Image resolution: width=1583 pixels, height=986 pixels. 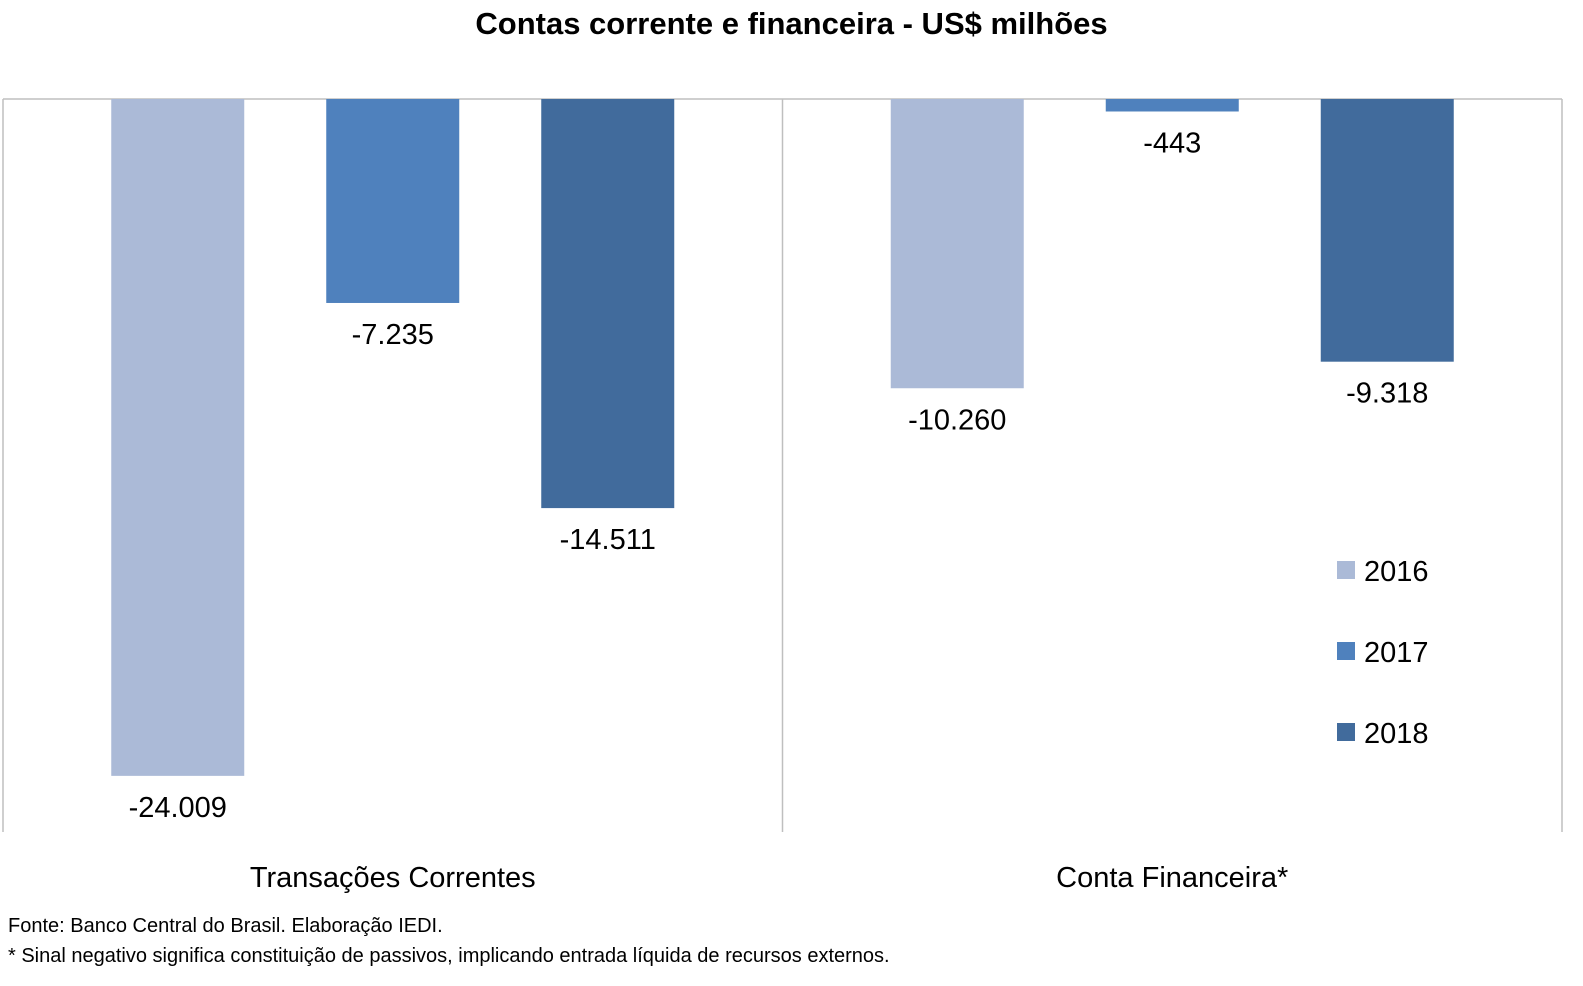 What do you see at coordinates (1172, 878) in the screenshot?
I see `category-label: Conta Financeira*` at bounding box center [1172, 878].